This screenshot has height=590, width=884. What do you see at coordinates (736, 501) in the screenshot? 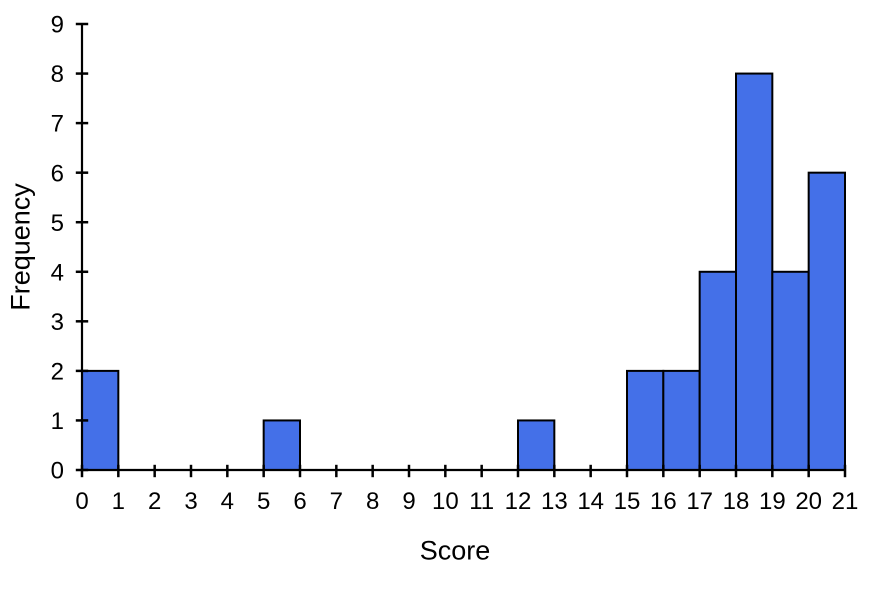
I see `svg-text: 18` at bounding box center [736, 501].